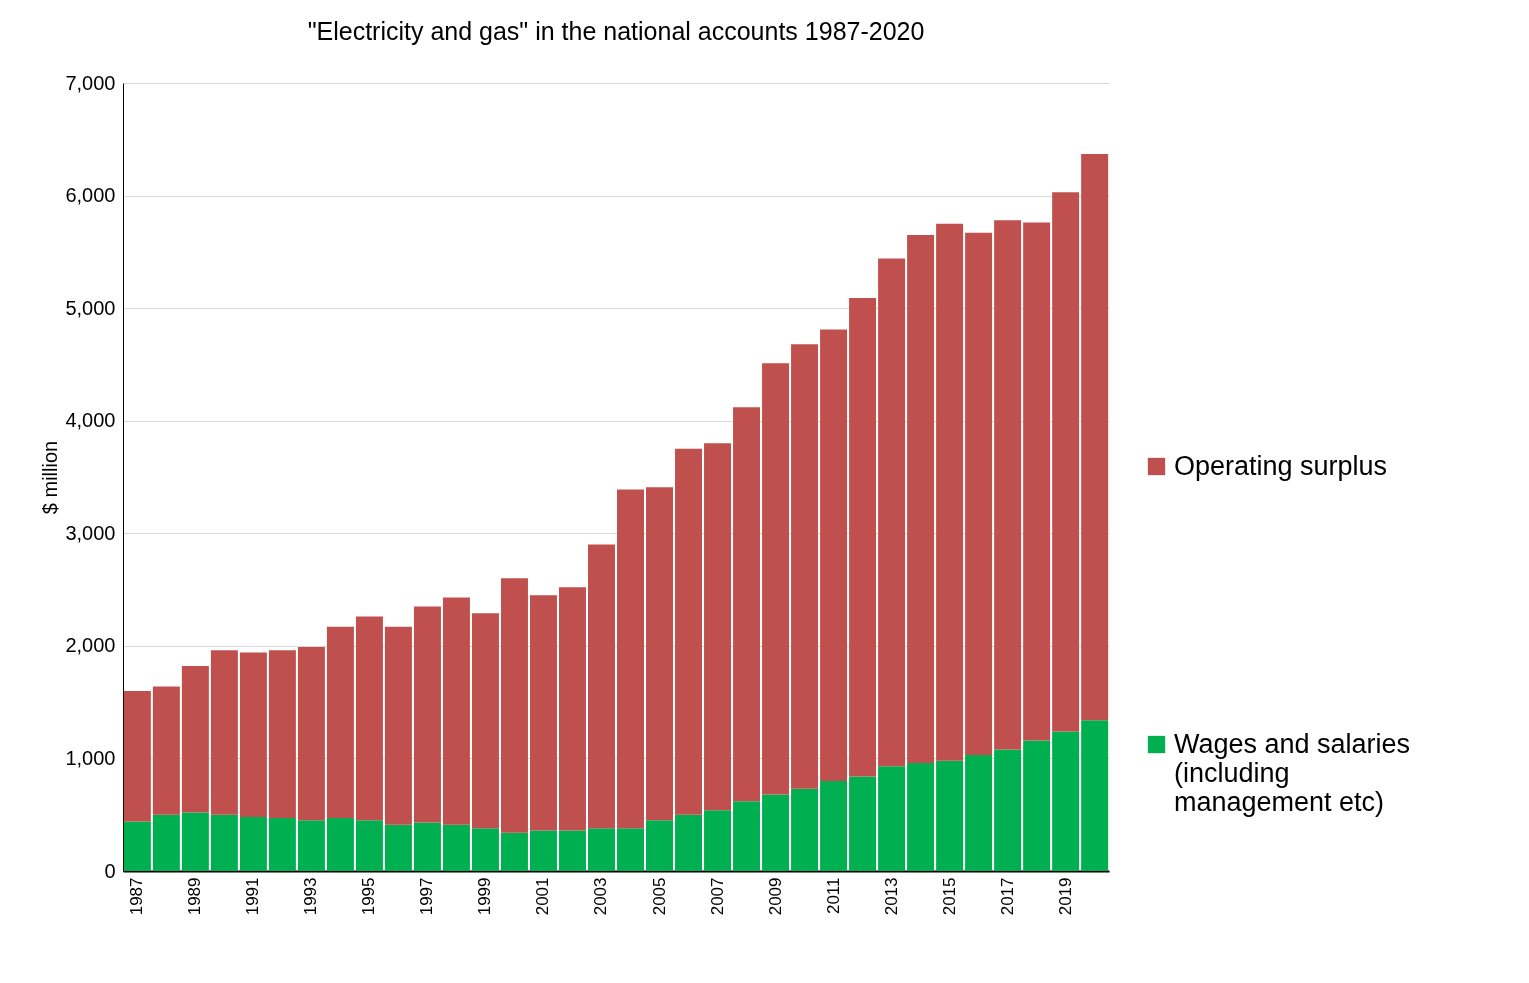 The height and width of the screenshot is (983, 1529). What do you see at coordinates (543, 896) in the screenshot?
I see `x-tick-label: 2001` at bounding box center [543, 896].